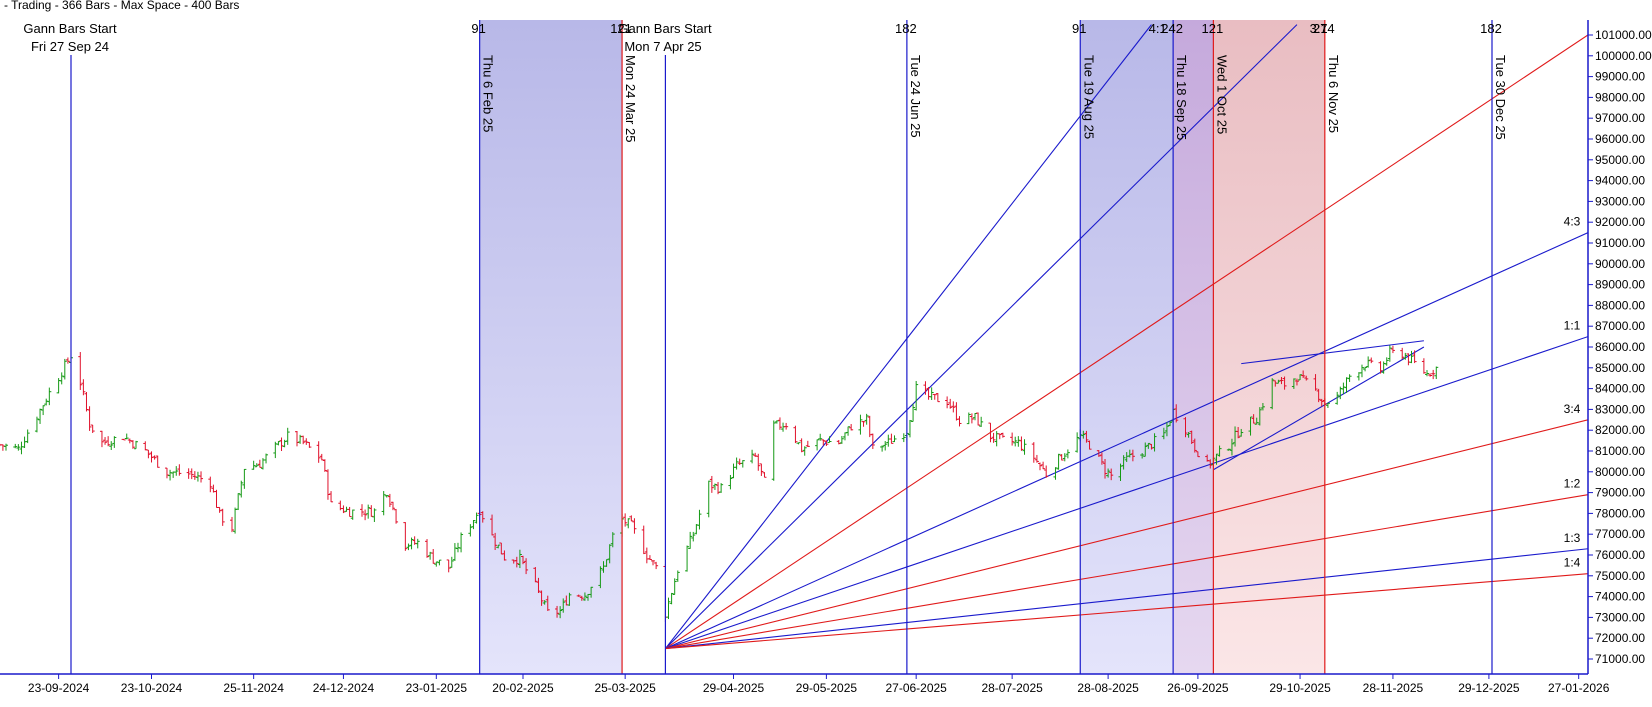 The height and width of the screenshot is (707, 1652). I want to click on y-tick-label: 75000.00, so click(1620, 576).